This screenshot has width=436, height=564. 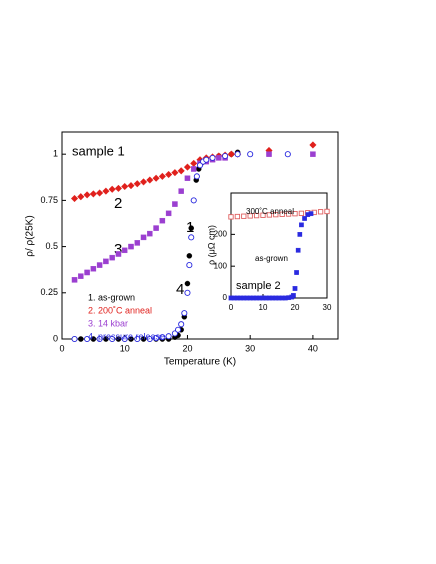 What do you see at coordinates (221, 233) in the screenshot?
I see `y-tick-label: 200` at bounding box center [221, 233].